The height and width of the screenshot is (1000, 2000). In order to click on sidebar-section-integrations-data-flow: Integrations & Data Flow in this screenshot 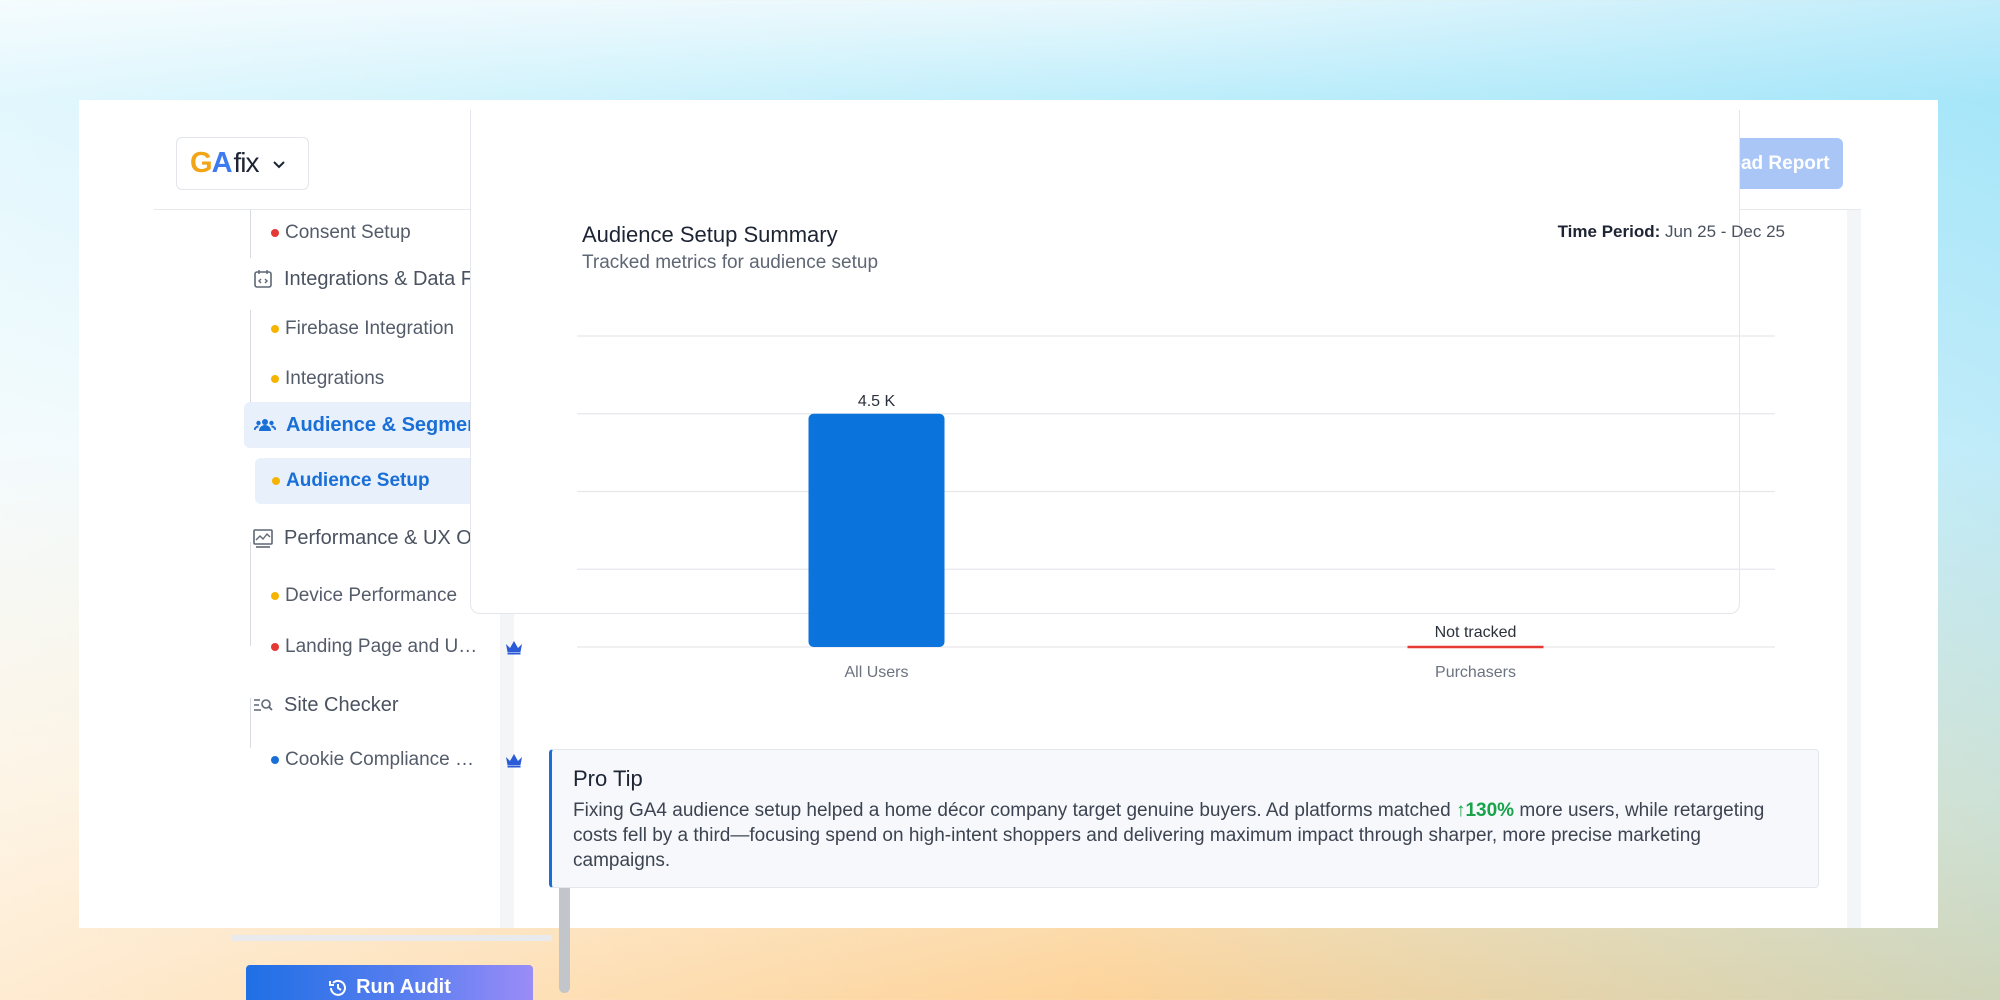, I will do `click(392, 279)`.